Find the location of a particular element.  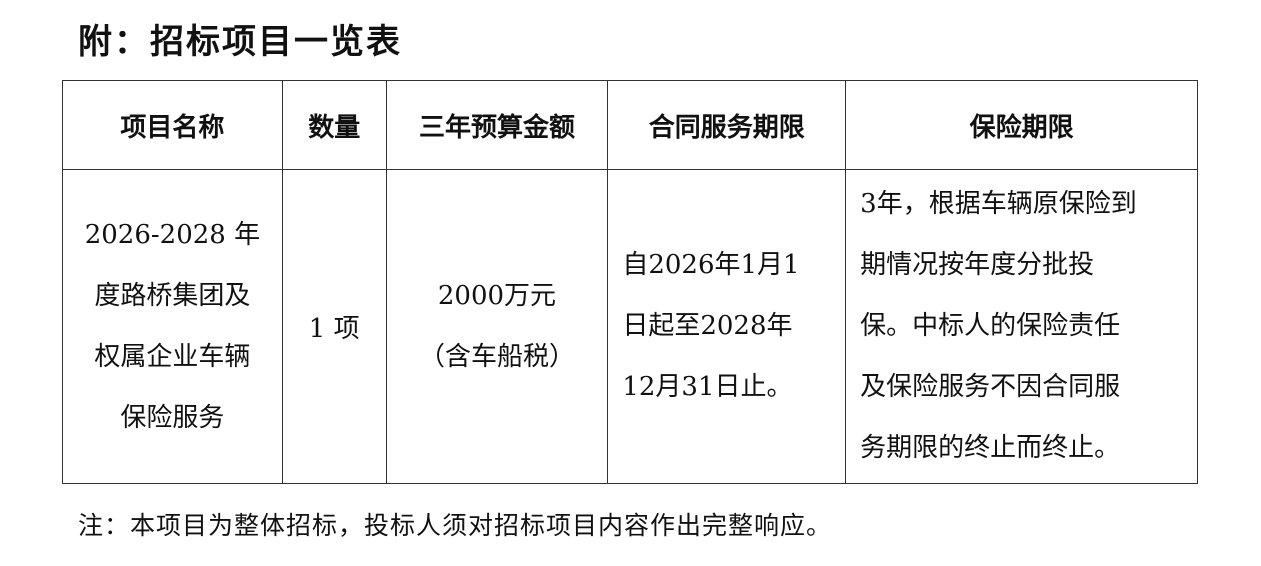

text-line: 自2026年1月1 is located at coordinates (711, 265).